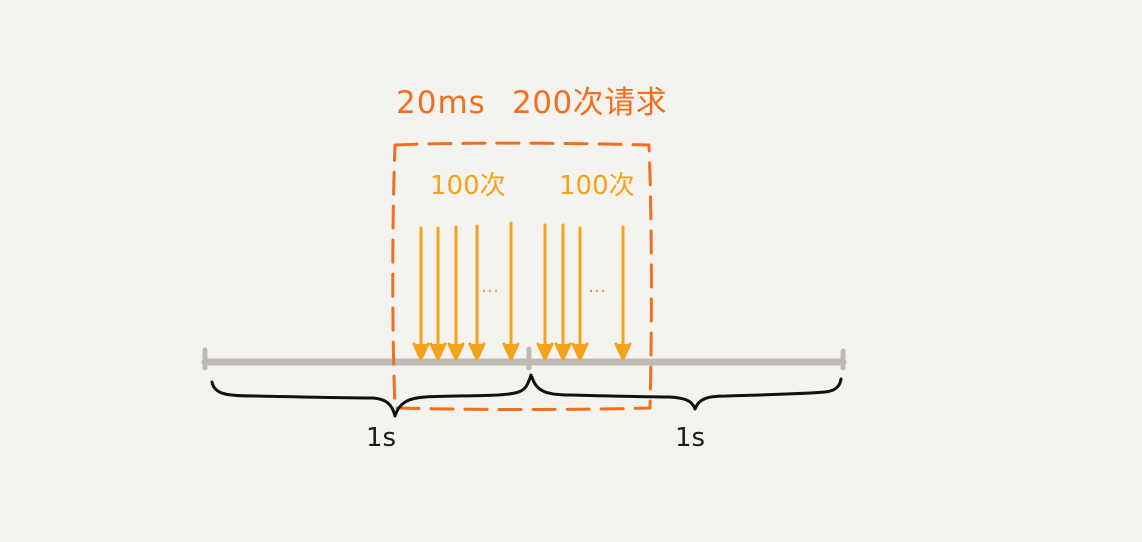 The image size is (1142, 542). I want to click on left-group-count-label: 100次, so click(468, 186).